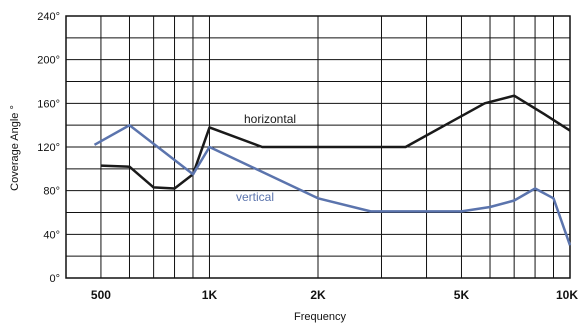  I want to click on x-tick-label: 5K, so click(462, 295).